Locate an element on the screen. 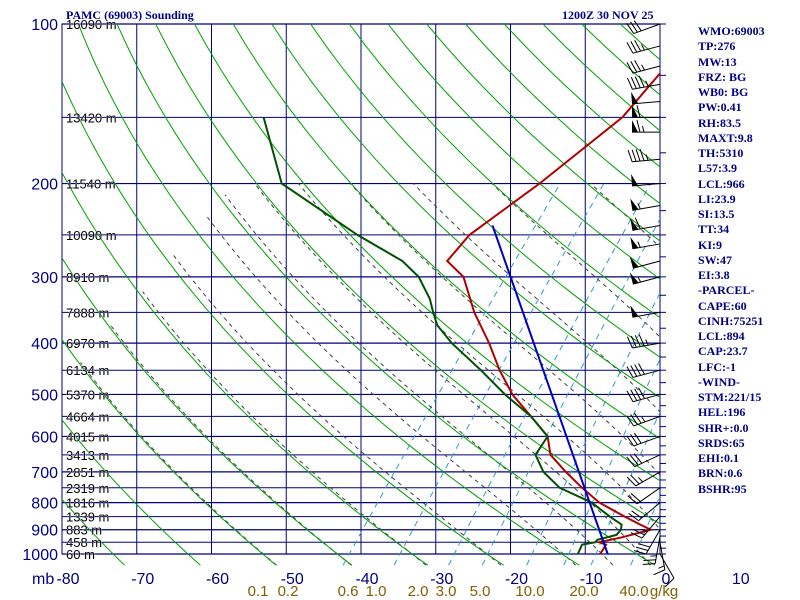 The width and height of the screenshot is (800, 600). mixing-ratio-label: 1.0 is located at coordinates (376, 591).